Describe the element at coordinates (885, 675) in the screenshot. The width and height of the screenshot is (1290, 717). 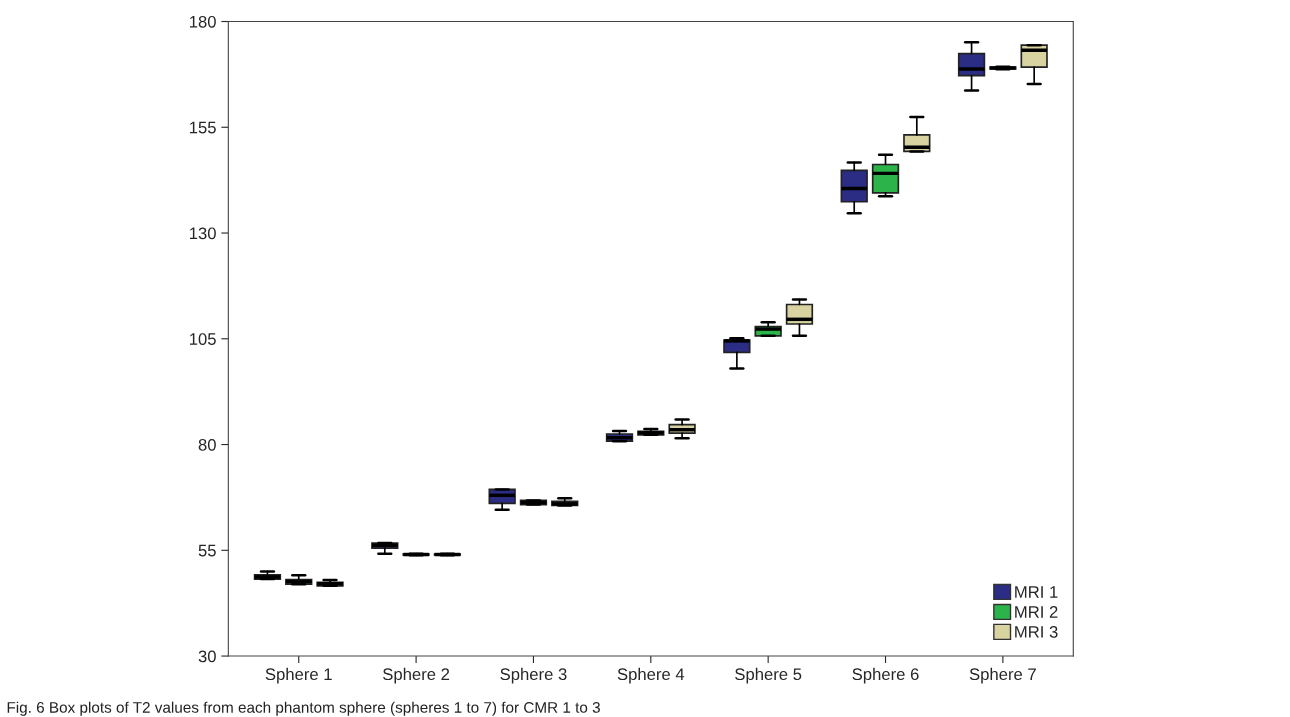
I see `x-tick-label: Sphere 6` at that location.